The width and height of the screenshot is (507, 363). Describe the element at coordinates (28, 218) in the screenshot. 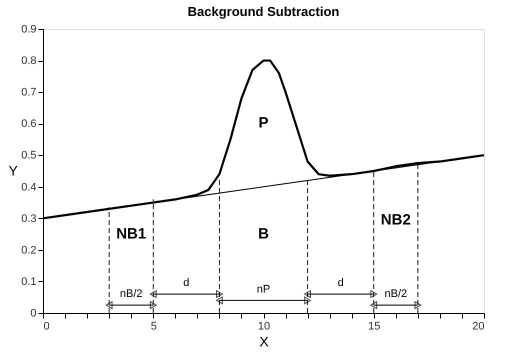

I see `y-tick-label: 0.3` at that location.